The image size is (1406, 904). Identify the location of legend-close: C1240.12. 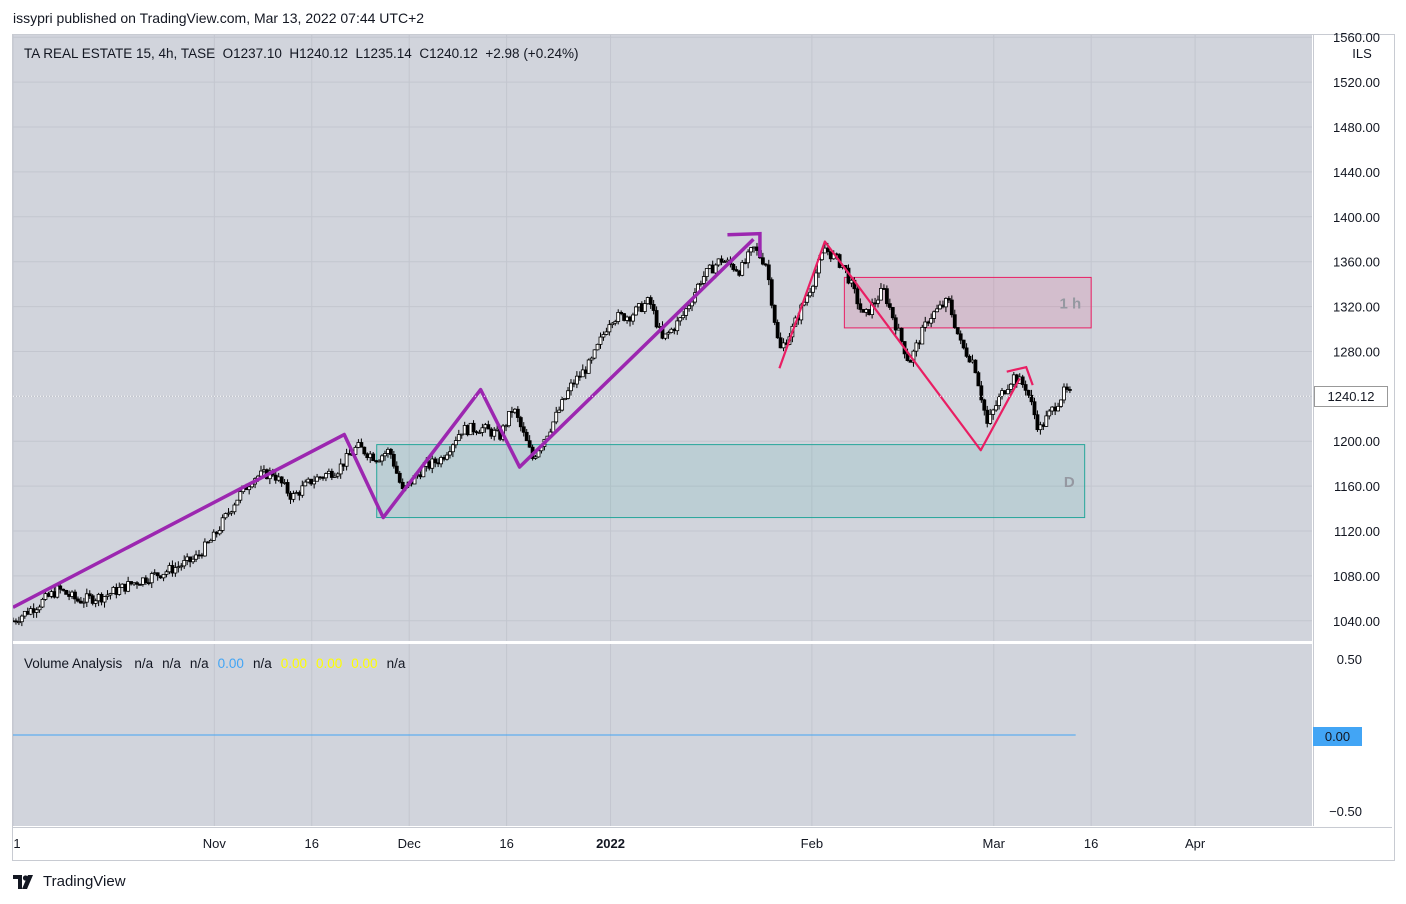
(448, 53).